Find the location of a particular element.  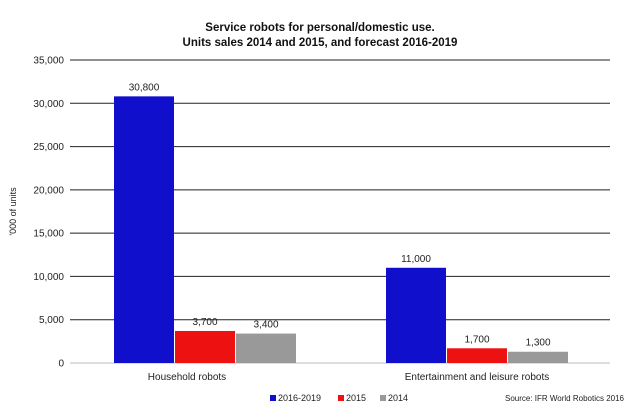

y-tick-label: 5,000 is located at coordinates (51, 320).